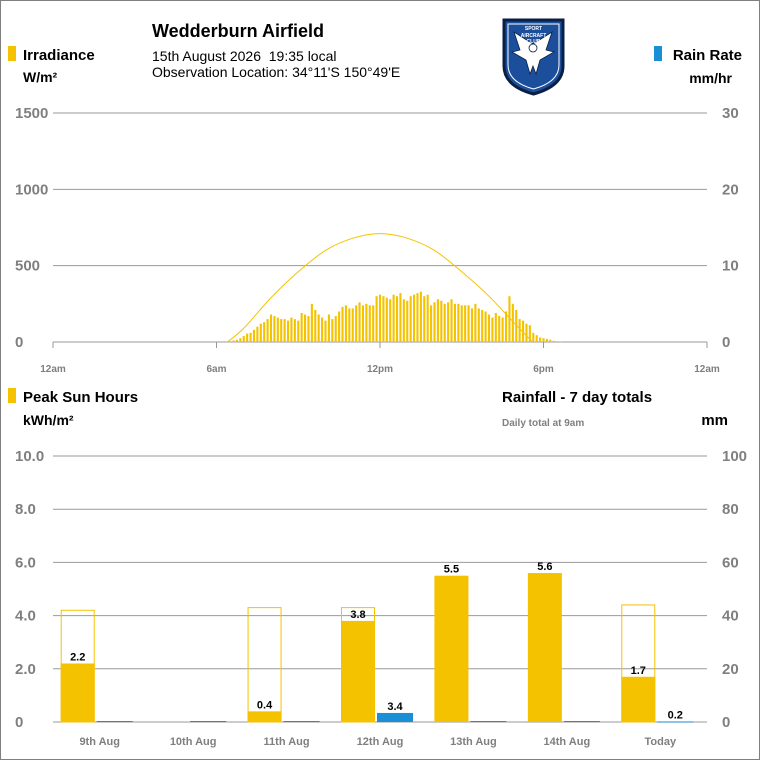 Image resolution: width=760 pixels, height=760 pixels. I want to click on day-category-label: 12th Aug, so click(380, 742).